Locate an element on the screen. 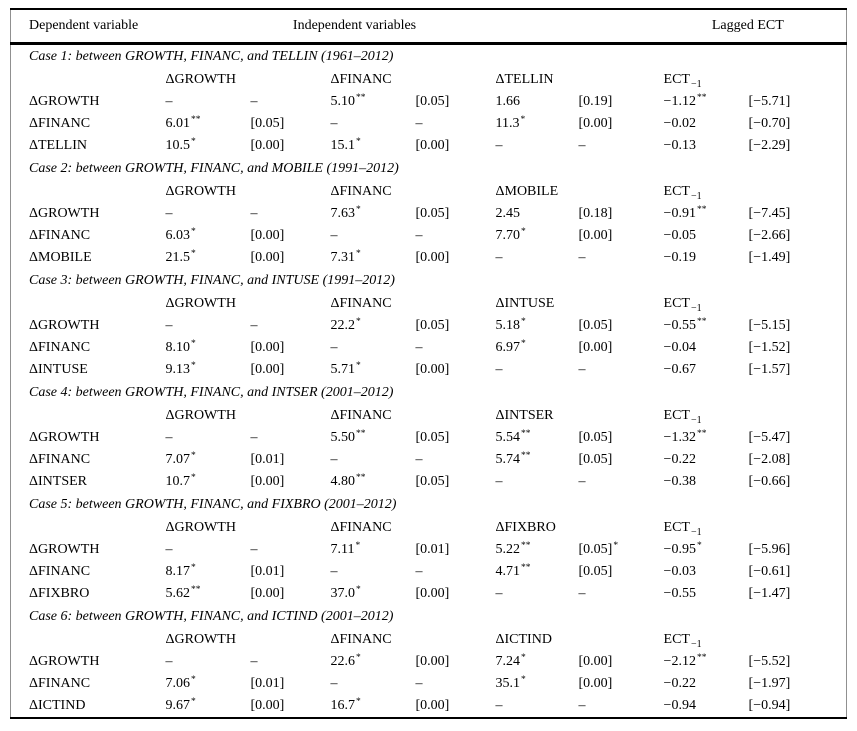 The image size is (857, 731). stat-cell: 7.11* is located at coordinates (345, 549).